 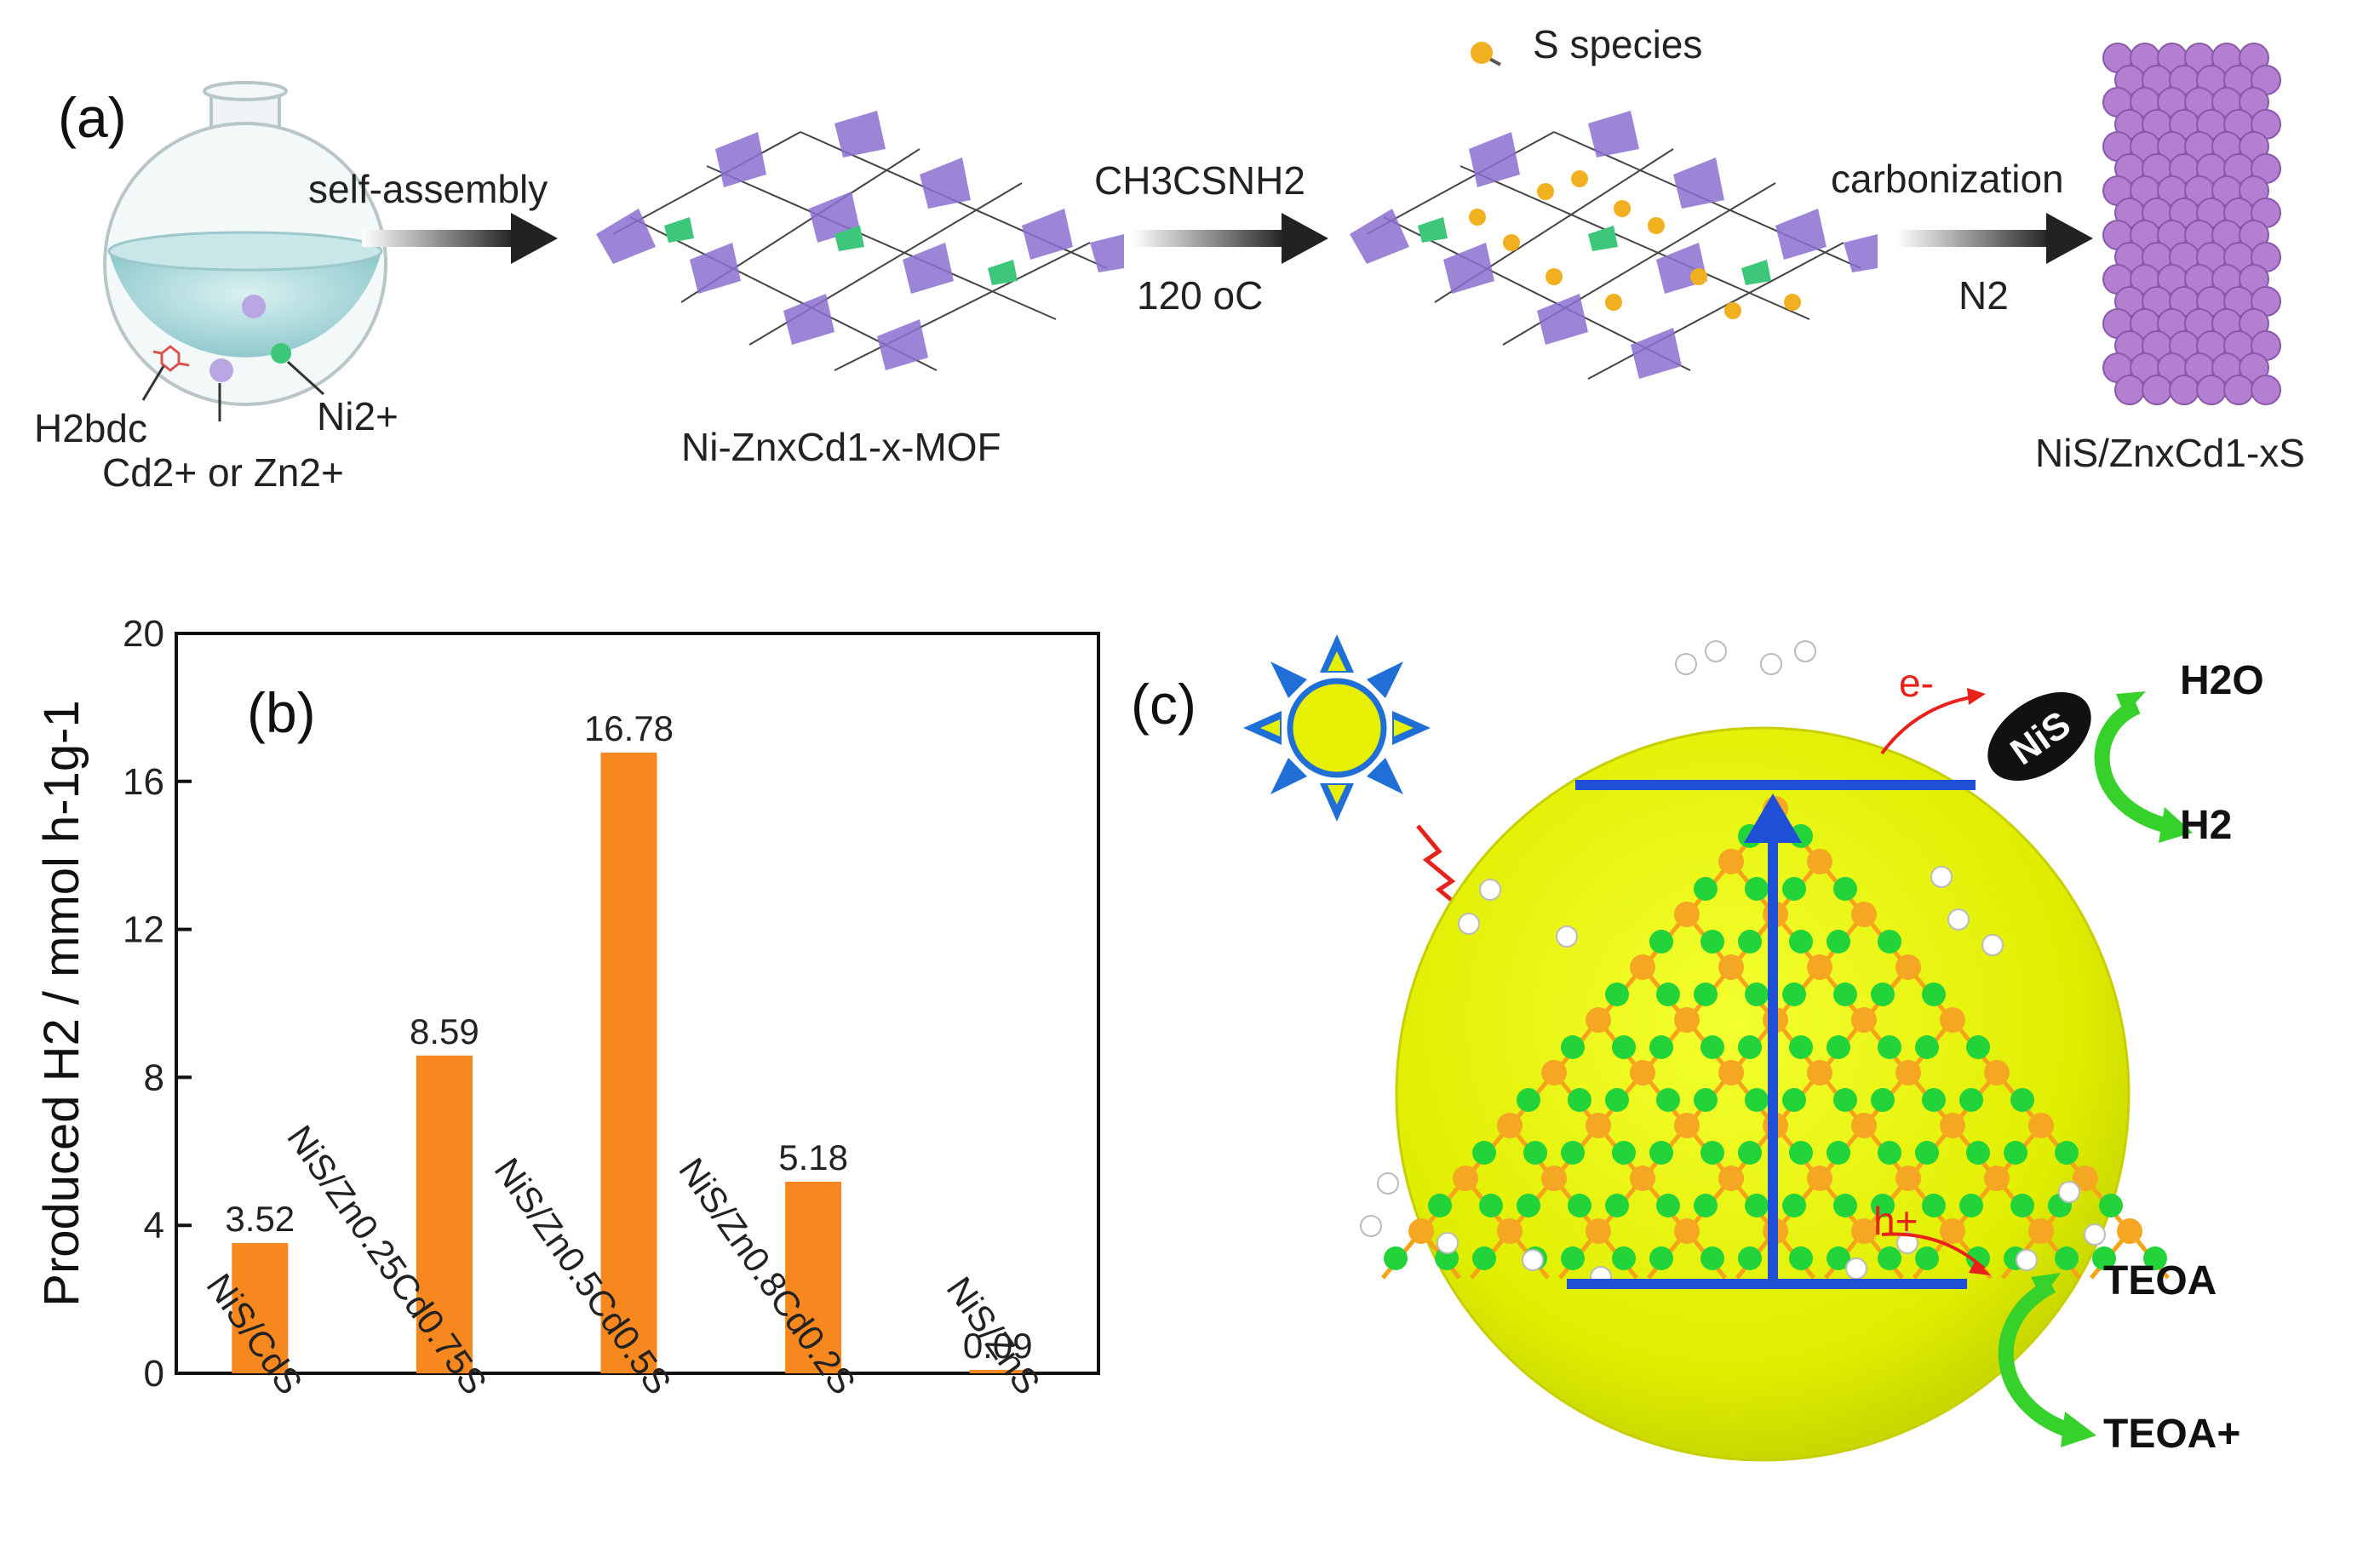 What do you see at coordinates (154, 1374) in the screenshot?
I see `y-tick-label: 0` at bounding box center [154, 1374].